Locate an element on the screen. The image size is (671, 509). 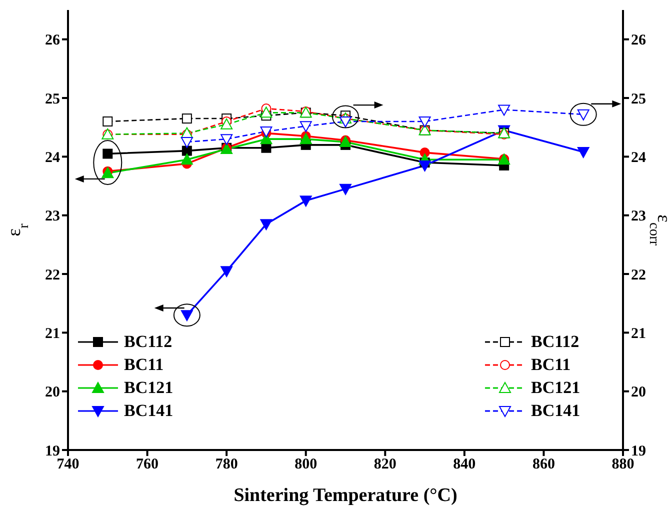
x-tick-label: 780 is located at coordinates (226, 464).